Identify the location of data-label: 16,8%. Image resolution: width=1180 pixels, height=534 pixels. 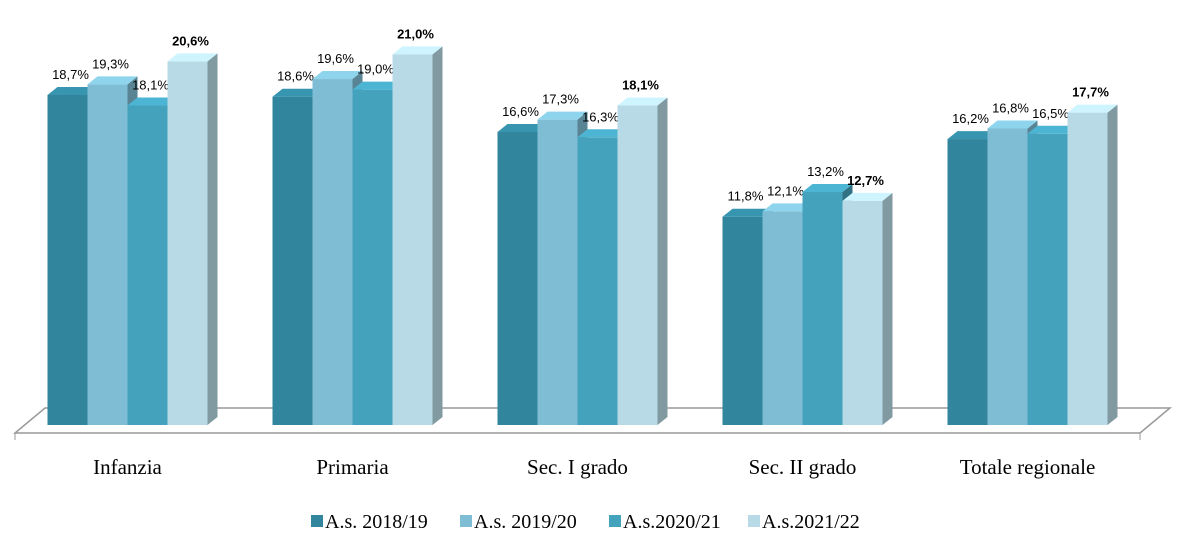
(1010, 107).